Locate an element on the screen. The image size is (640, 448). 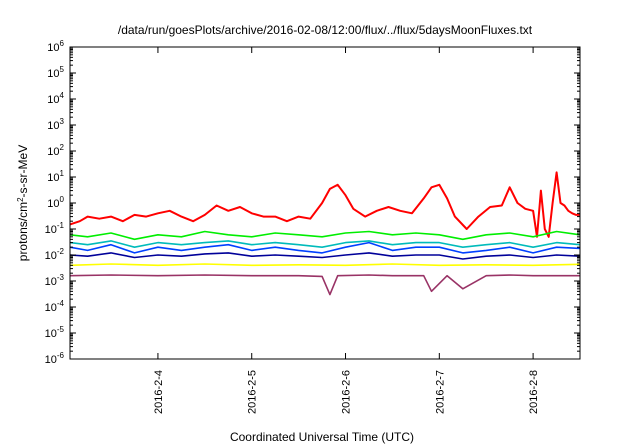
y-tick-label: 10⁻⁵ is located at coordinates (55, 332).